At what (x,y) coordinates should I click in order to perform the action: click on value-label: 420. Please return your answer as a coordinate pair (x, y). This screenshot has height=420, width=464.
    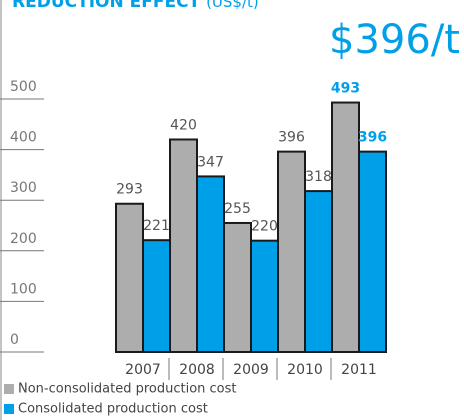
    Looking at the image, I should click on (183, 125).